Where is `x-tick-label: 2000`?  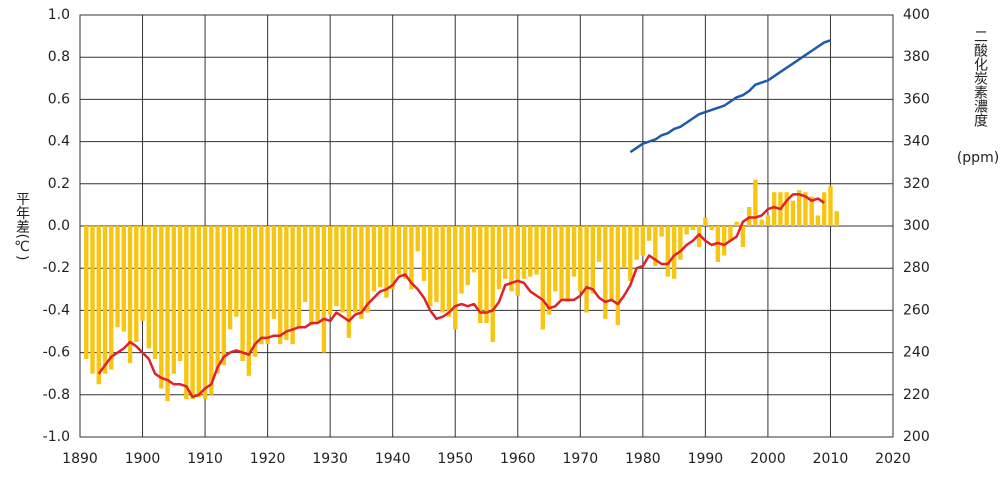 x-tick-label: 2000 is located at coordinates (768, 459).